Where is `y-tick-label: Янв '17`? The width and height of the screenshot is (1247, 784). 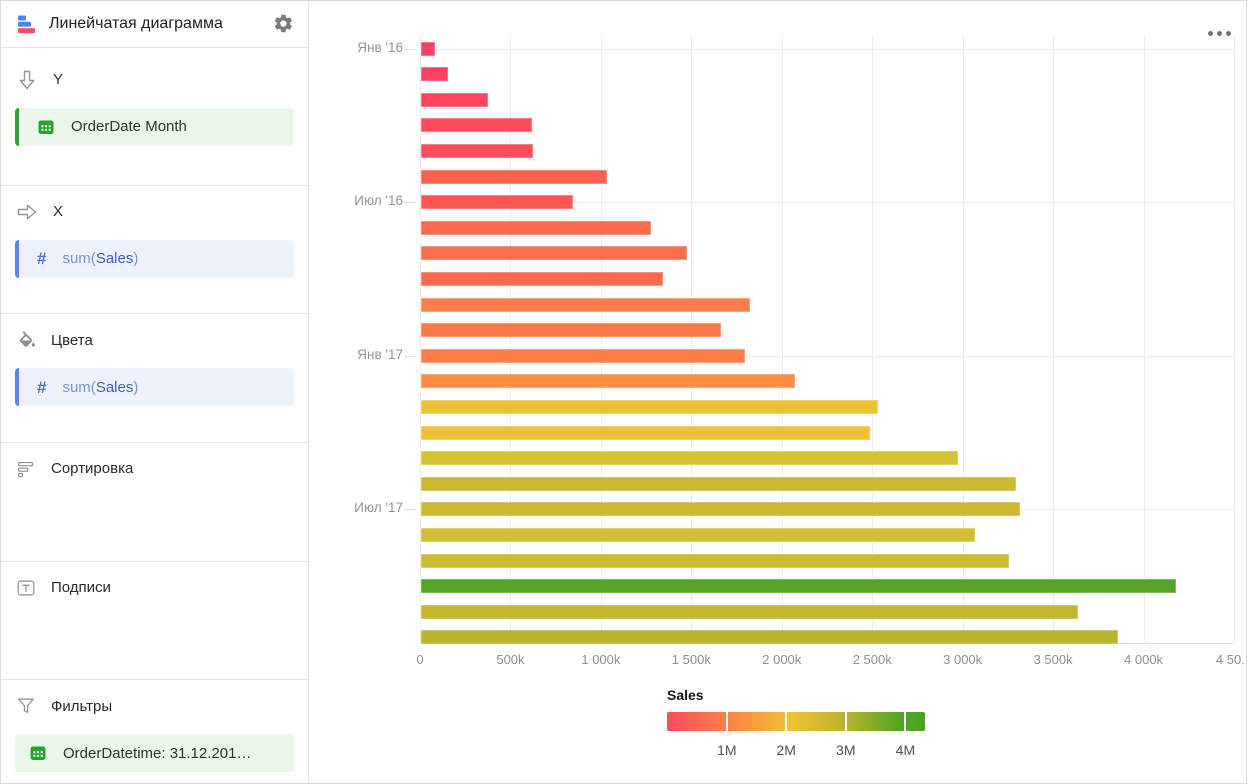 y-tick-label: Янв '17 is located at coordinates (380, 354).